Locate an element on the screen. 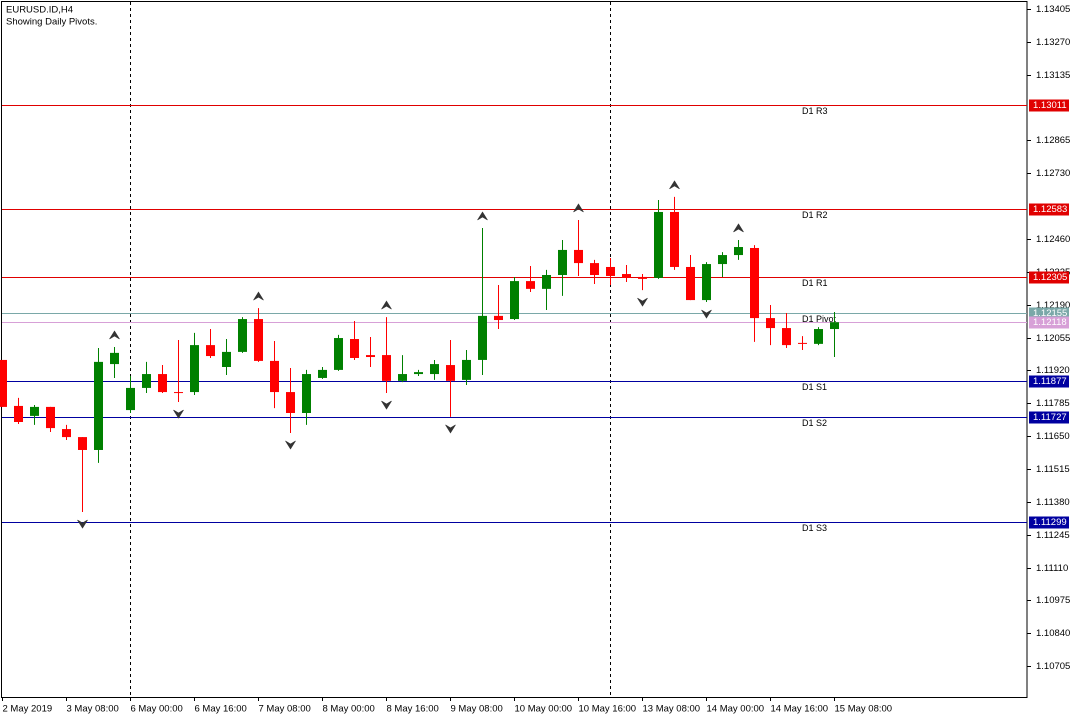  y-tick-label: 1.10705 is located at coordinates (1053, 666).